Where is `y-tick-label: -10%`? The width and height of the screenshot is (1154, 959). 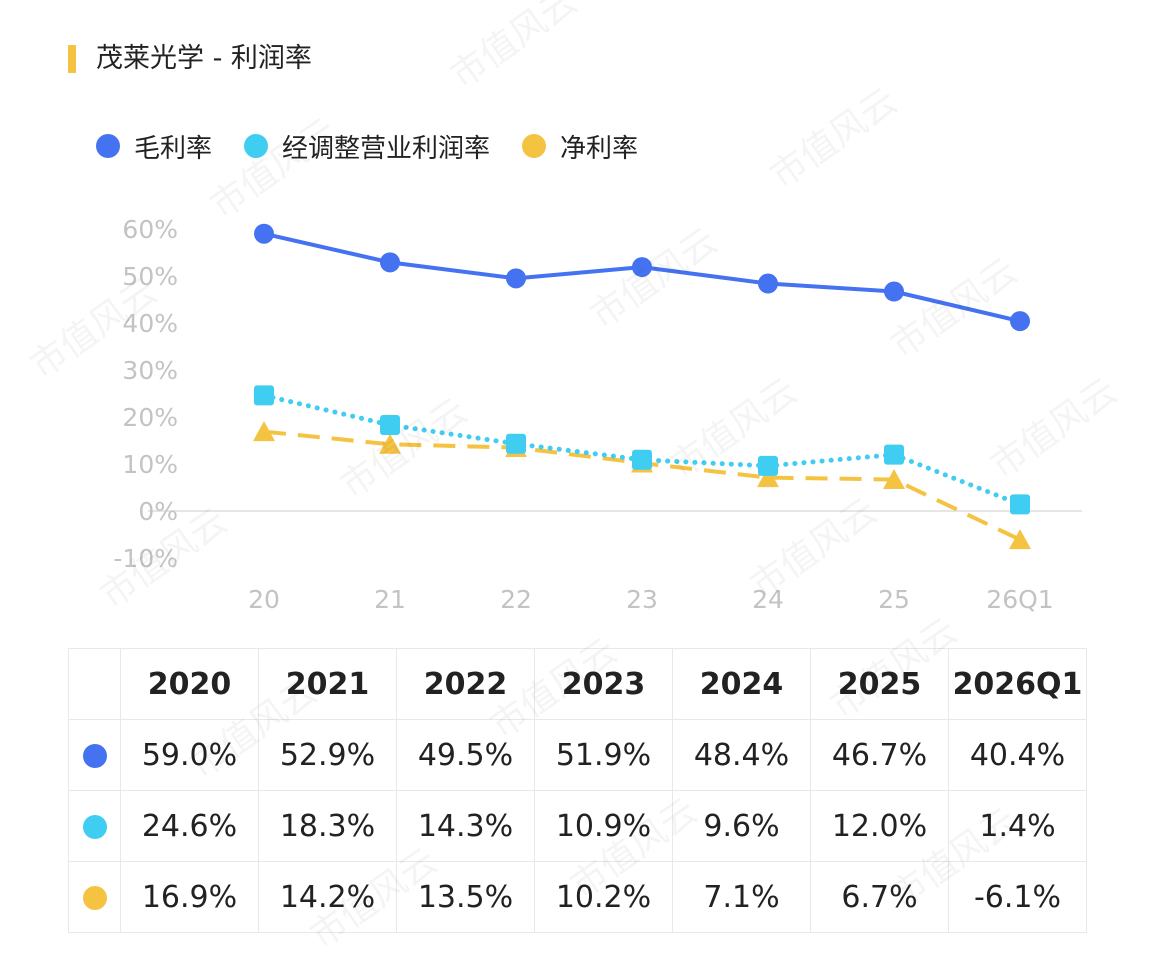 y-tick-label: -10% is located at coordinates (145, 558).